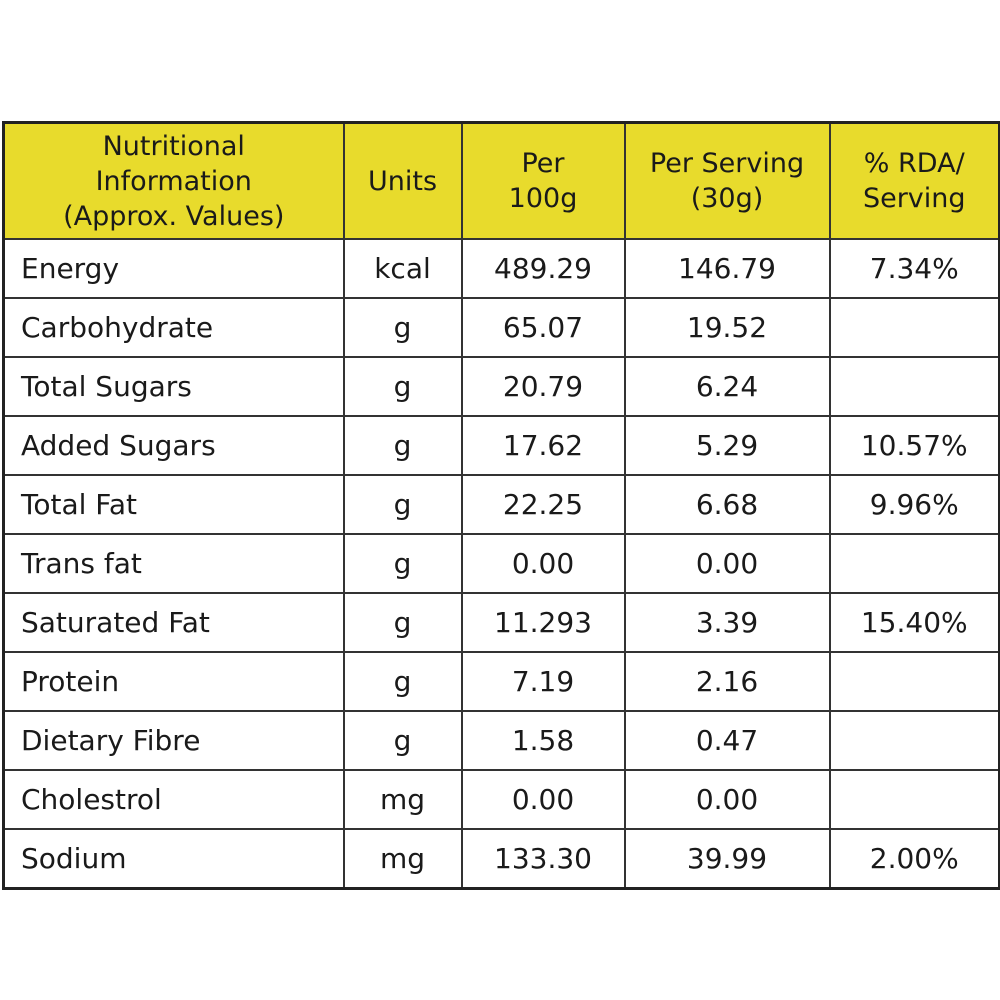 The width and height of the screenshot is (1000, 1000). I want to click on table-row: Protein g 7.19 2.16, so click(501, 681).